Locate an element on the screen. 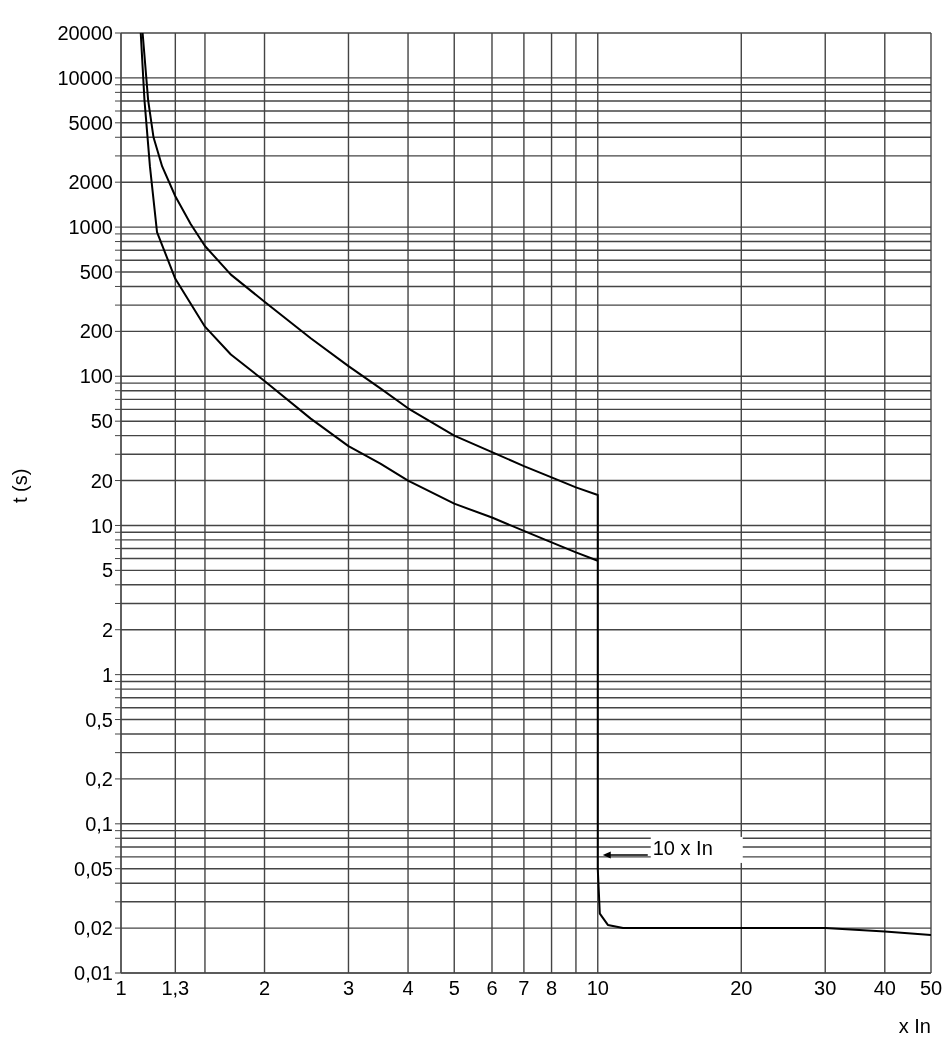  y-tick-label: 5000 is located at coordinates (90, 122).